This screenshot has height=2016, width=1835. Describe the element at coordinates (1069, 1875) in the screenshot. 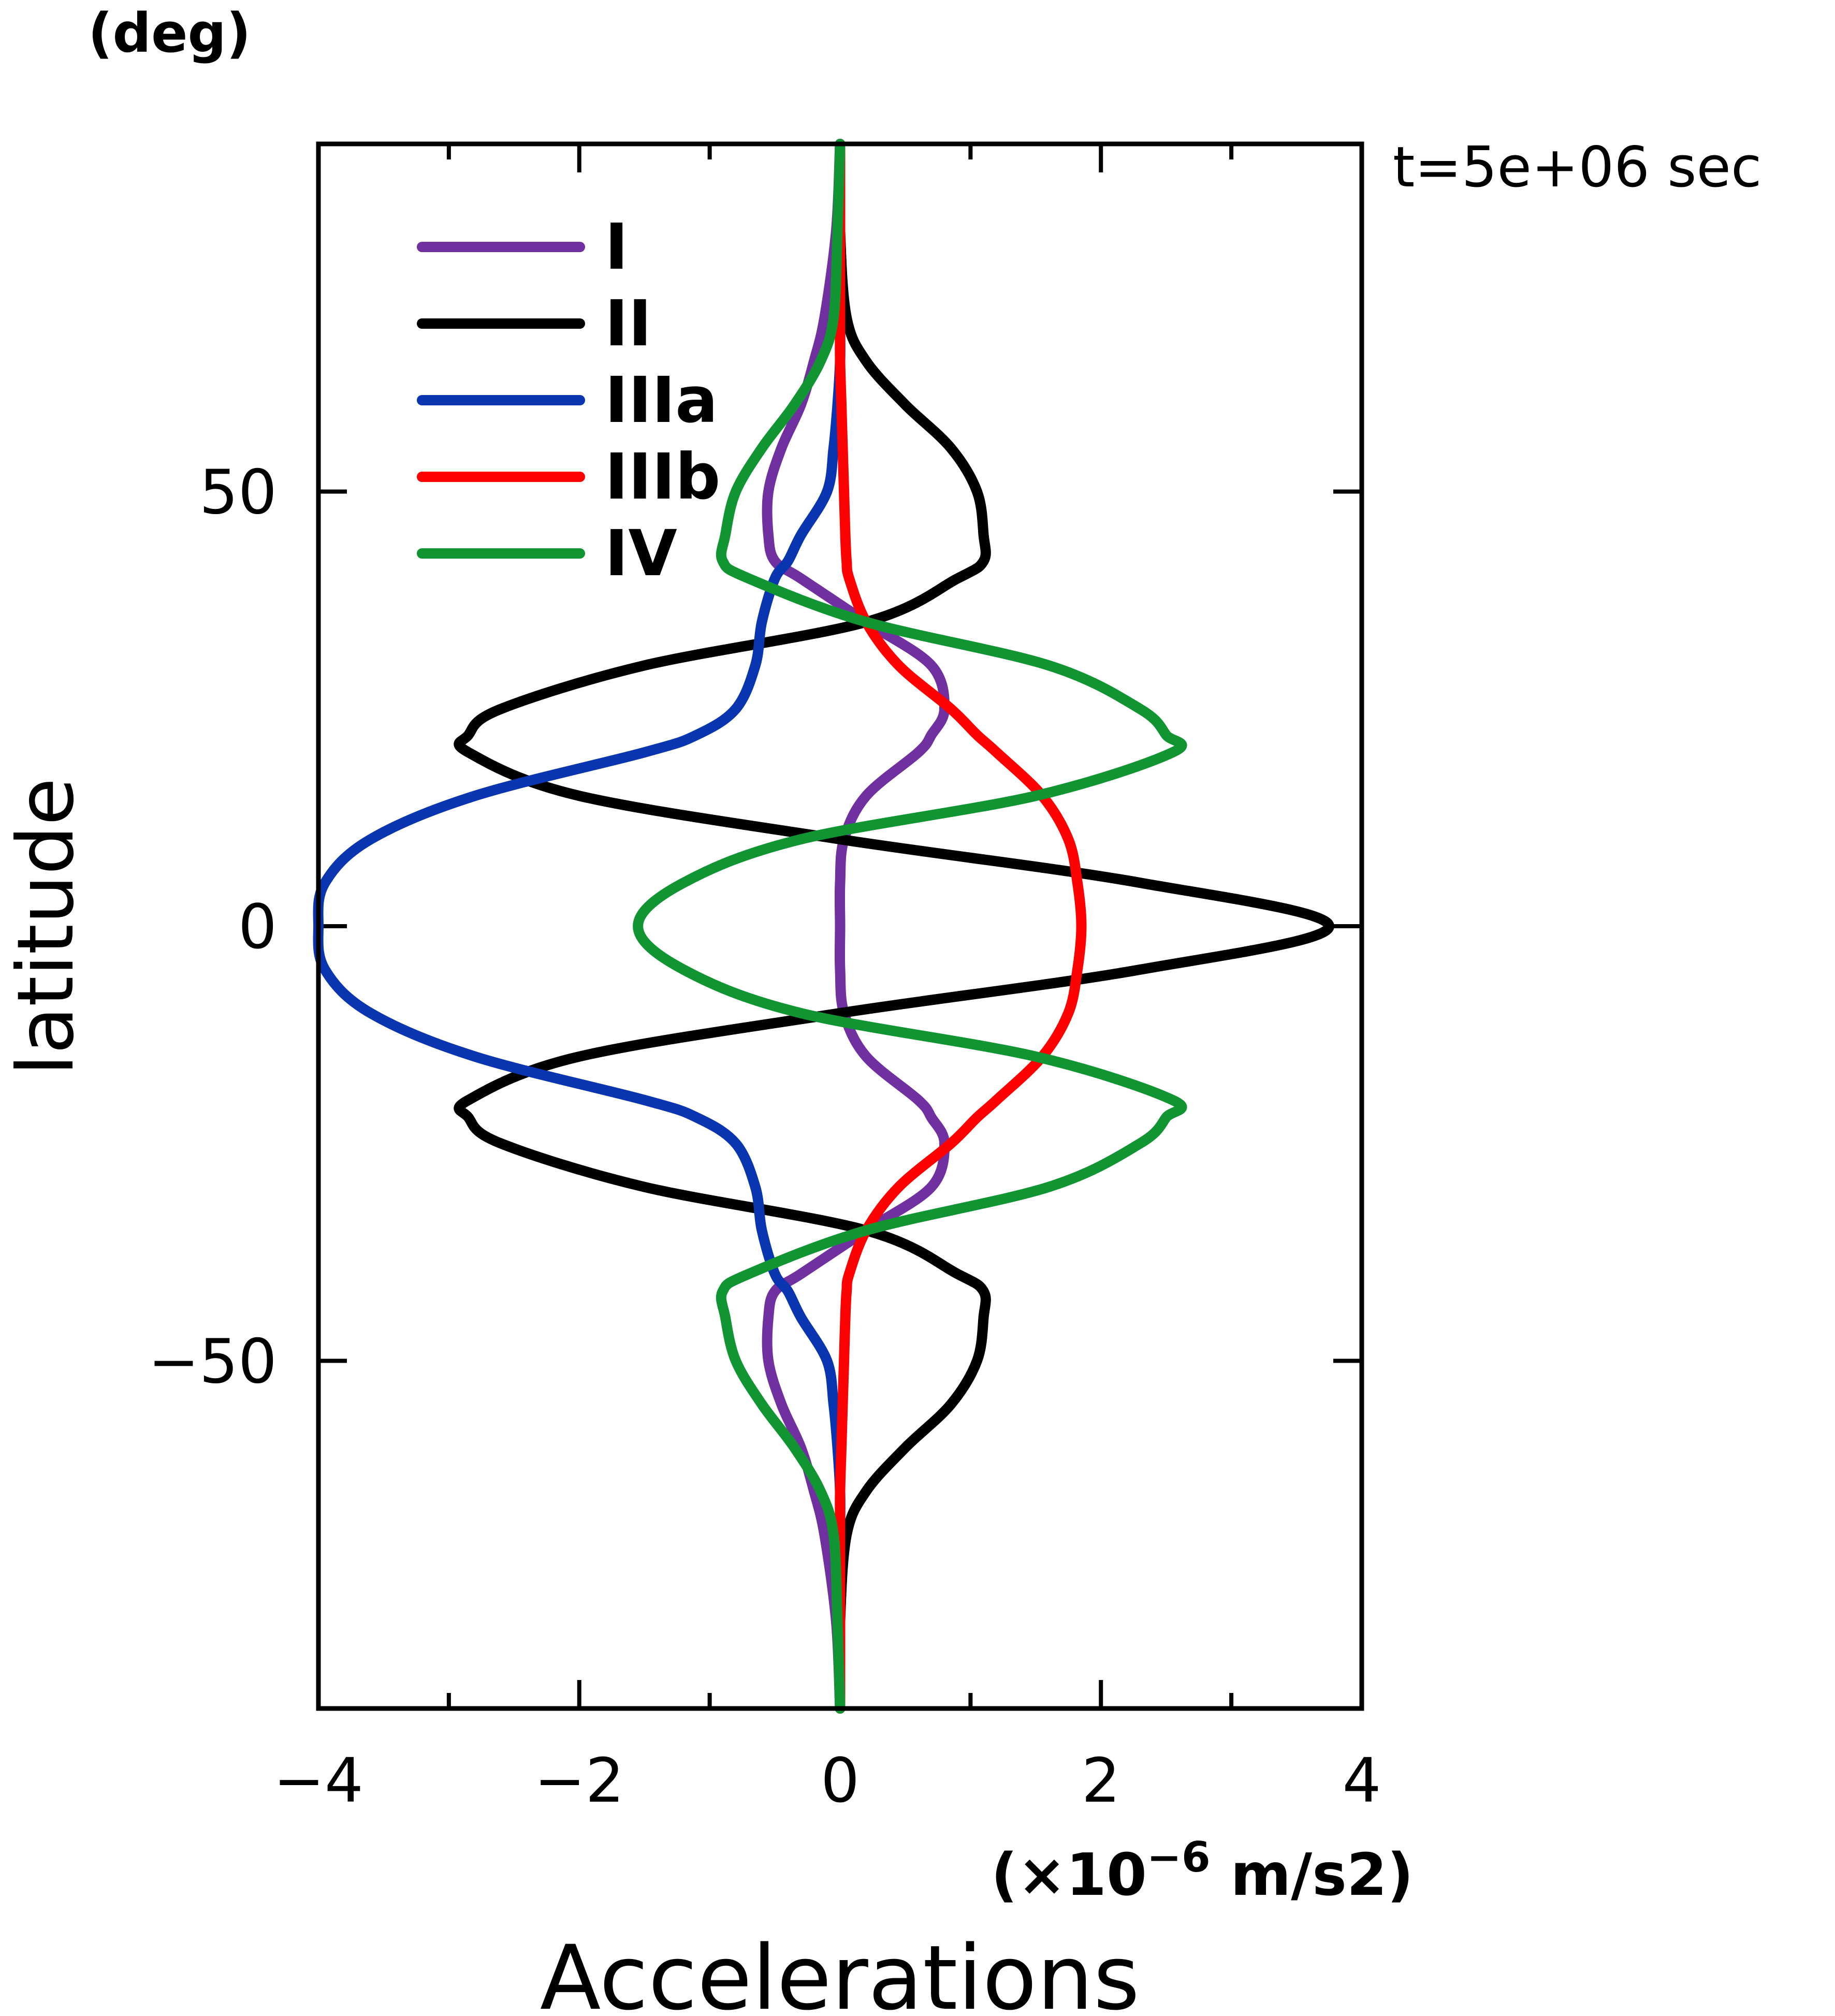

I see `x-unit-prefix: (×10` at that location.